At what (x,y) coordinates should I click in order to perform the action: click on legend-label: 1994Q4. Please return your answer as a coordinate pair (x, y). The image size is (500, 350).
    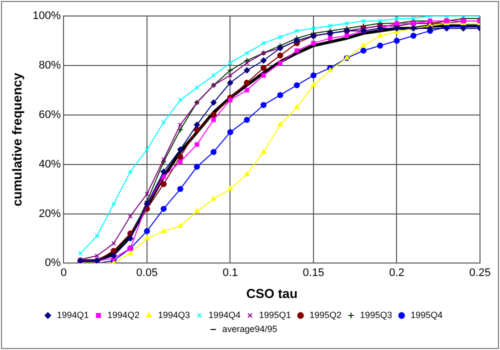
    Looking at the image, I should click on (224, 315).